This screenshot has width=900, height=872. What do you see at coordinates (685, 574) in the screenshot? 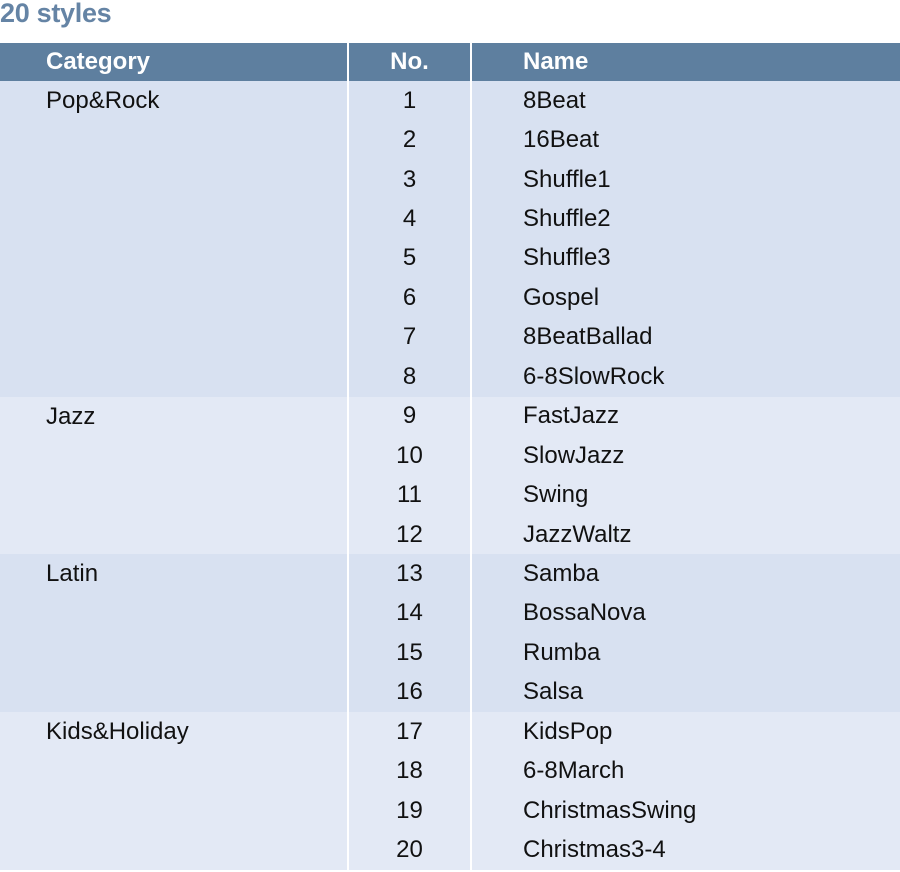
I see `name-cell: Samba` at bounding box center [685, 574].